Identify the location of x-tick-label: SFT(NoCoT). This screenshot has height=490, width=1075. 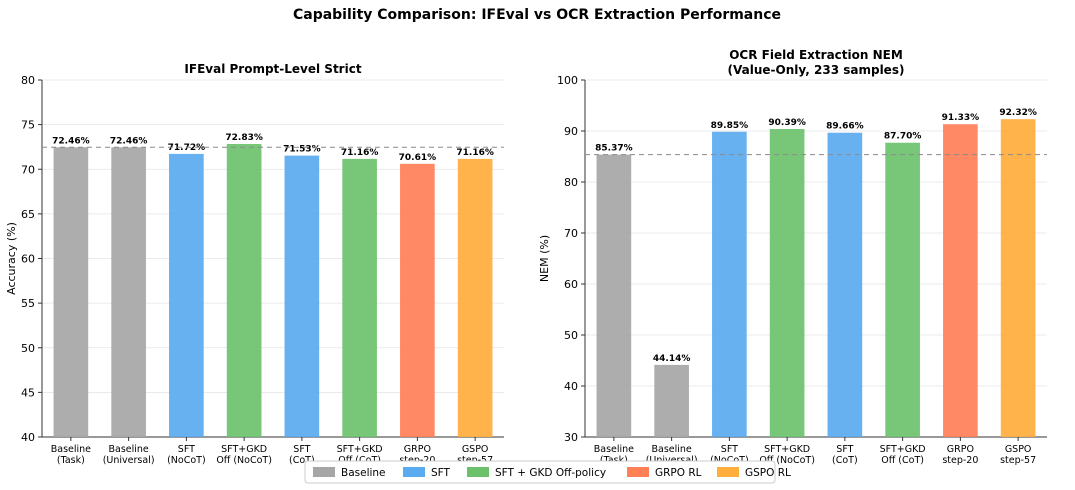
(186, 455).